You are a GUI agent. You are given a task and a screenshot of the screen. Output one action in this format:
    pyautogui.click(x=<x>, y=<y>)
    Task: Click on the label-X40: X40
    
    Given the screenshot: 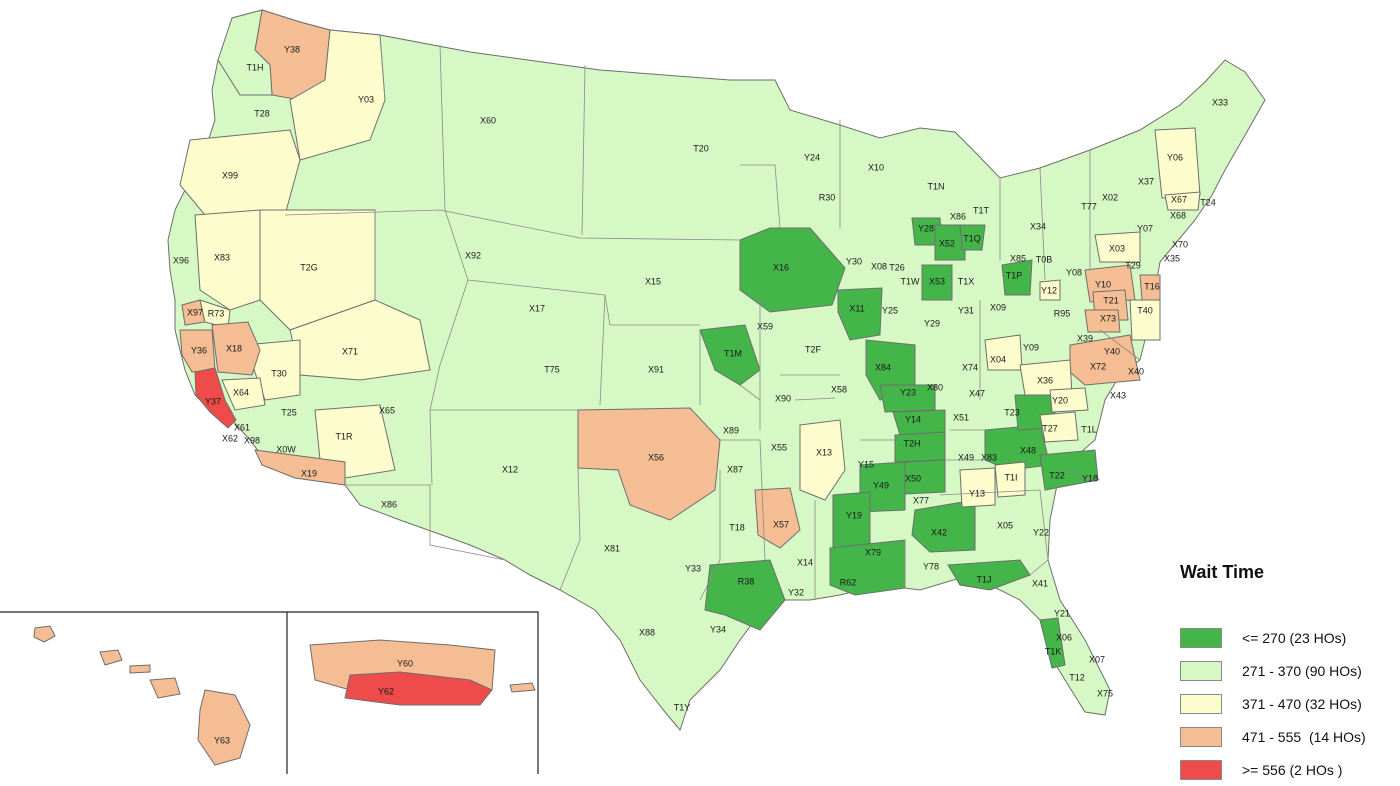 What is the action you would take?
    pyautogui.click(x=1136, y=371)
    